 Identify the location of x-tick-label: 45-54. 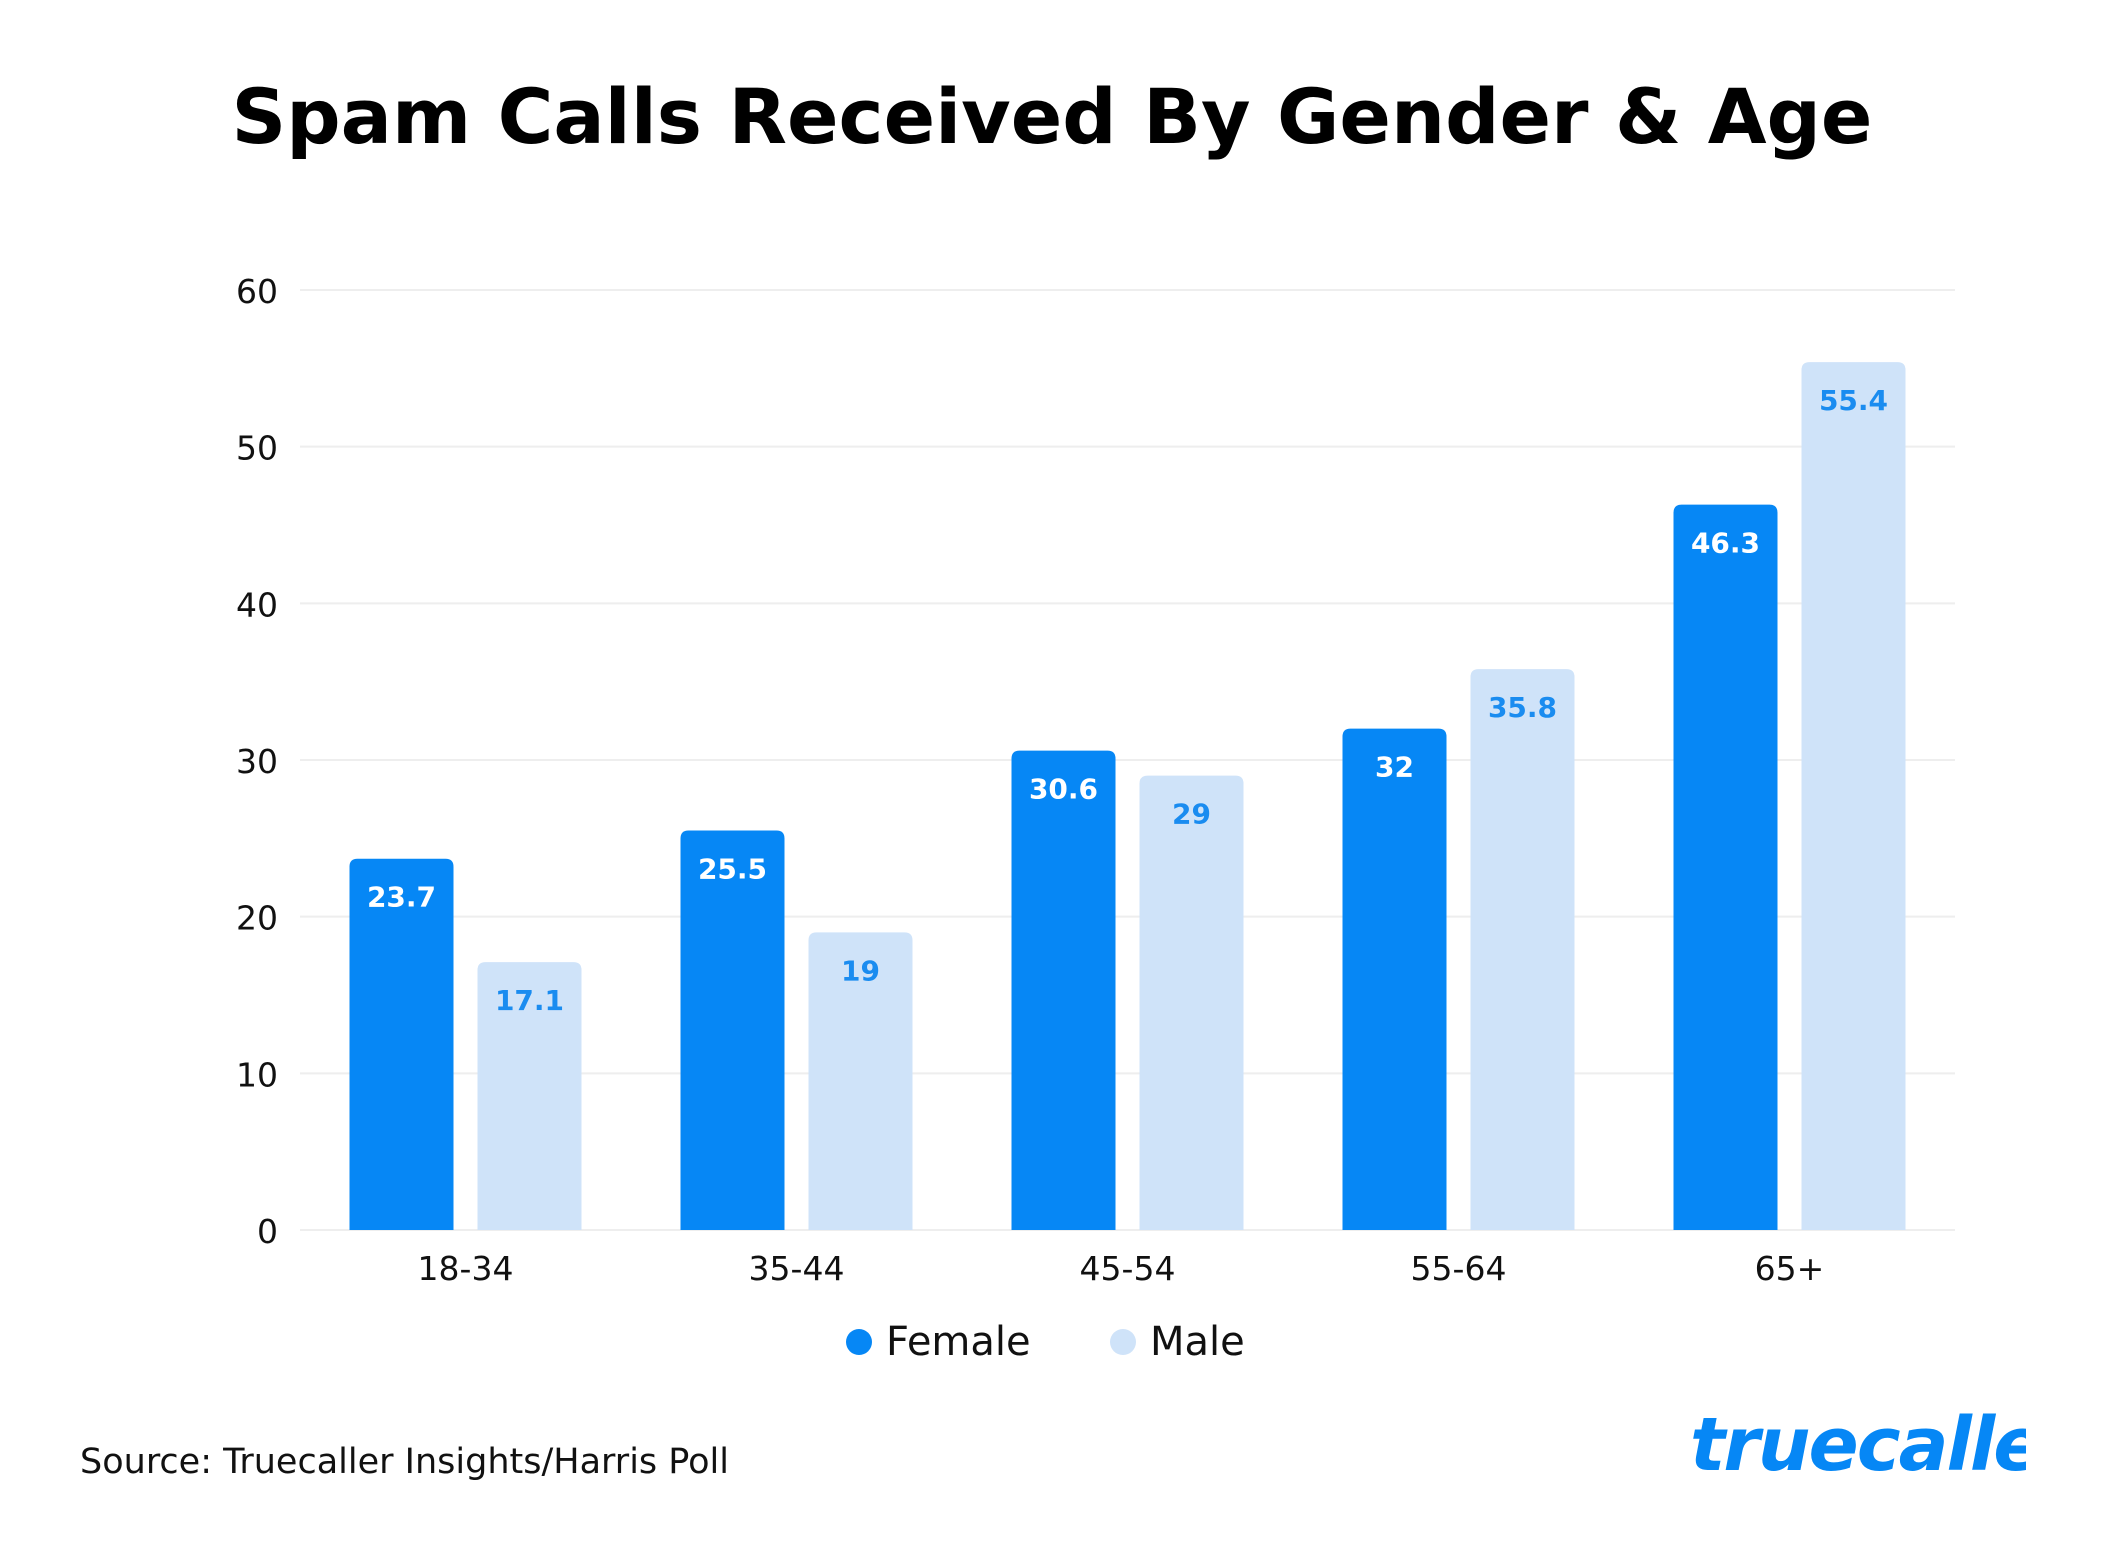
(1128, 1268).